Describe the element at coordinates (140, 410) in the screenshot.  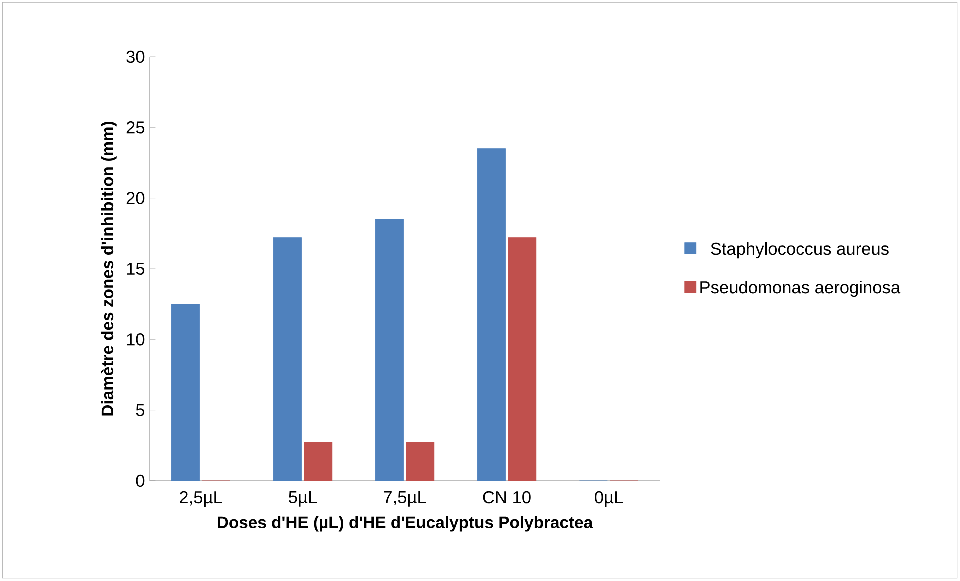
I see `y-tick-label: 5` at that location.